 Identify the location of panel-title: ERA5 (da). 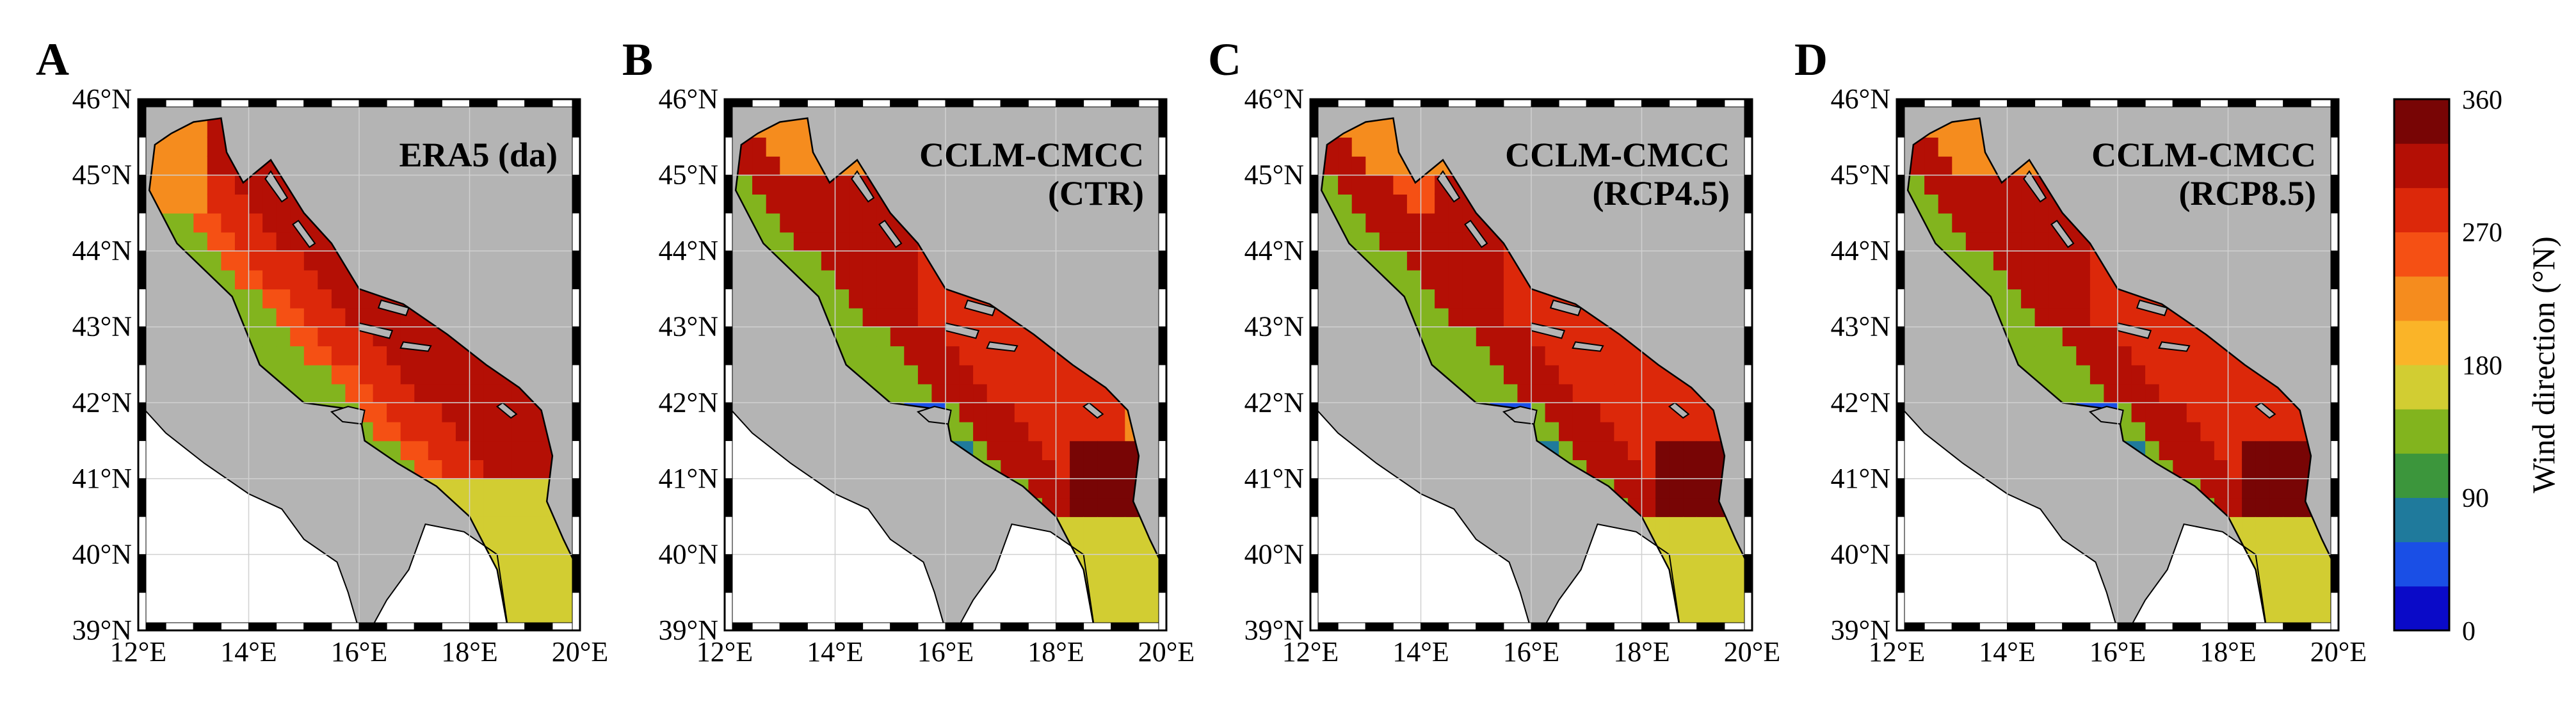
(478, 155).